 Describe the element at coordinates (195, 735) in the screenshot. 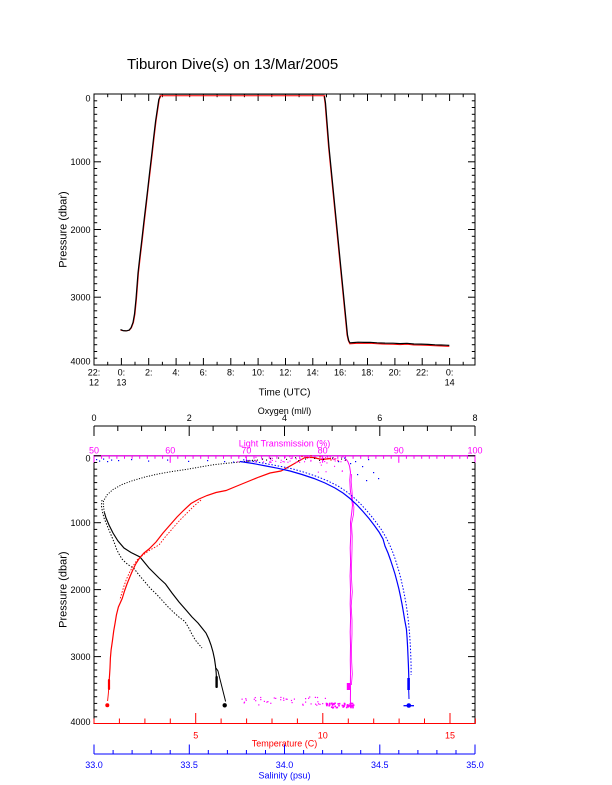

I see `svg-text: 5` at that location.